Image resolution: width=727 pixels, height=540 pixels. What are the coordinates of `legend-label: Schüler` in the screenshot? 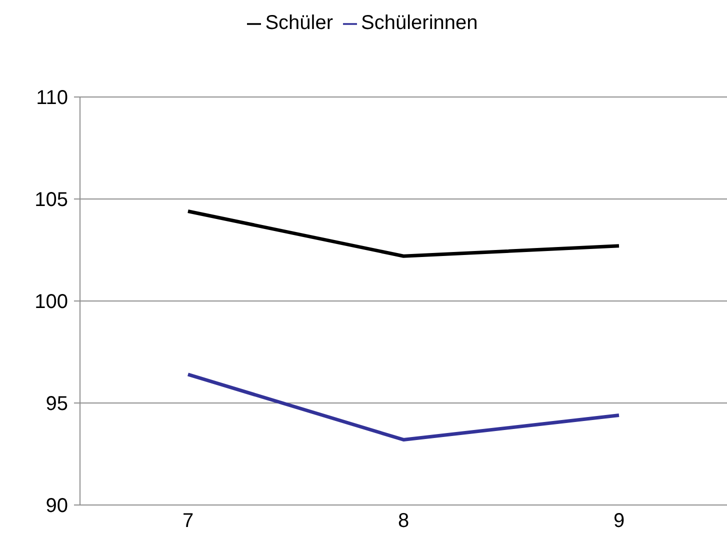 It's located at (299, 23).